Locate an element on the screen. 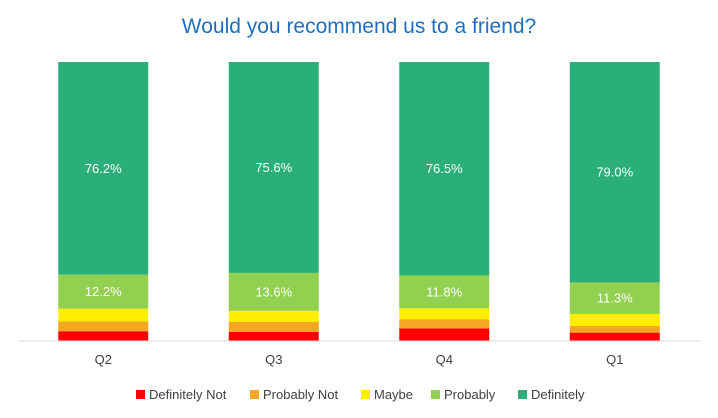 The width and height of the screenshot is (718, 418). bar-segment-maybe-q2 is located at coordinates (103, 315).